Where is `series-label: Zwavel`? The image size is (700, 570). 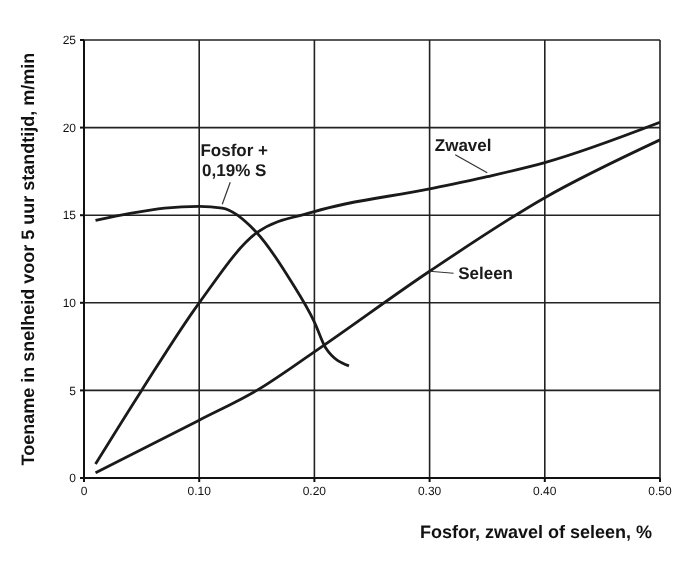 series-label: Zwavel is located at coordinates (463, 144).